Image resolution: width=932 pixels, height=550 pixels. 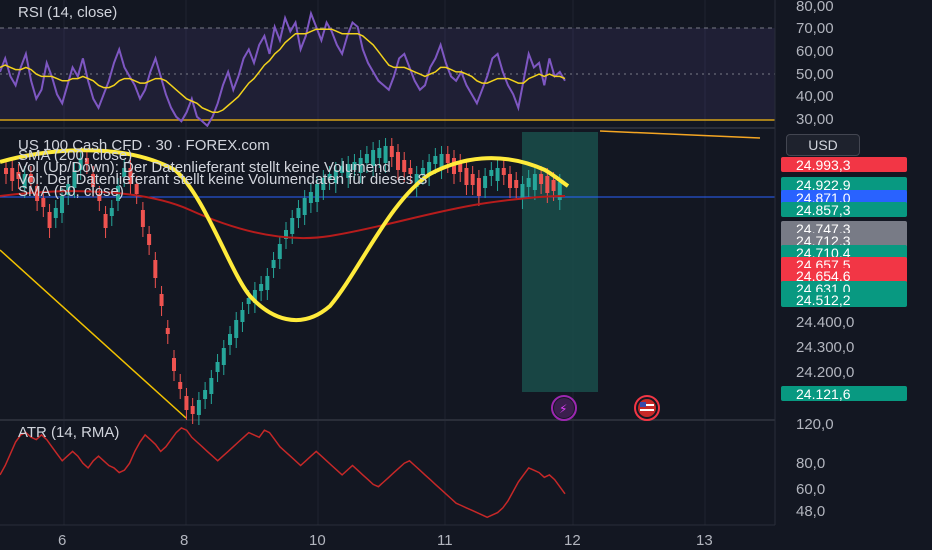 I want to click on price-tag: 24.993,3, so click(x=844, y=165).